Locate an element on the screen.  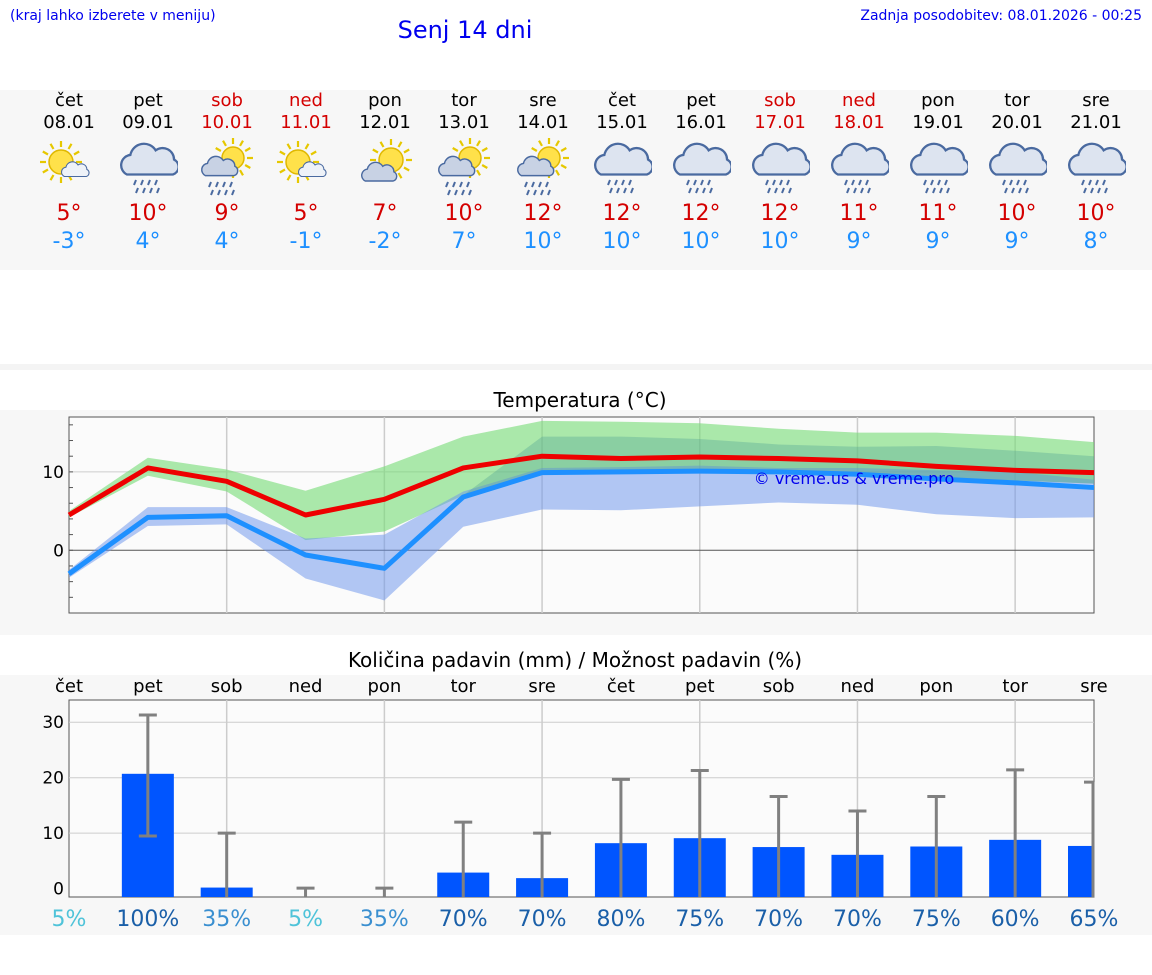
day-column: tor 20.01 10° 9° is located at coordinates (1017, 173).